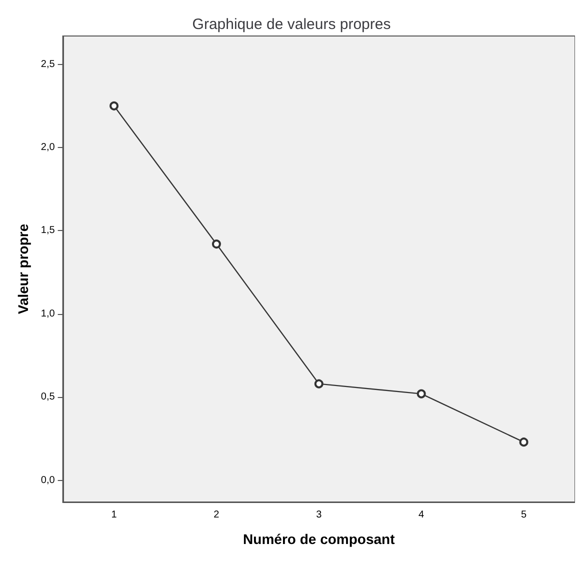  I want to click on x-axis-title: Numéro de composant, so click(319, 539).